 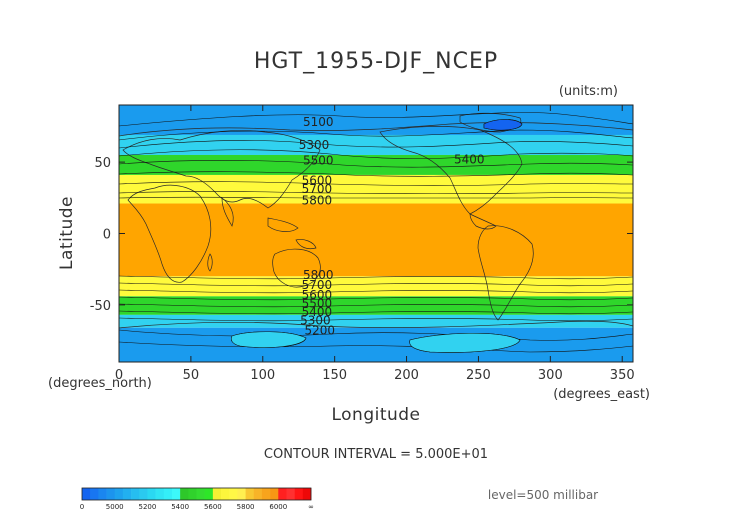 I want to click on coast-north-america, so click(x=451, y=170).